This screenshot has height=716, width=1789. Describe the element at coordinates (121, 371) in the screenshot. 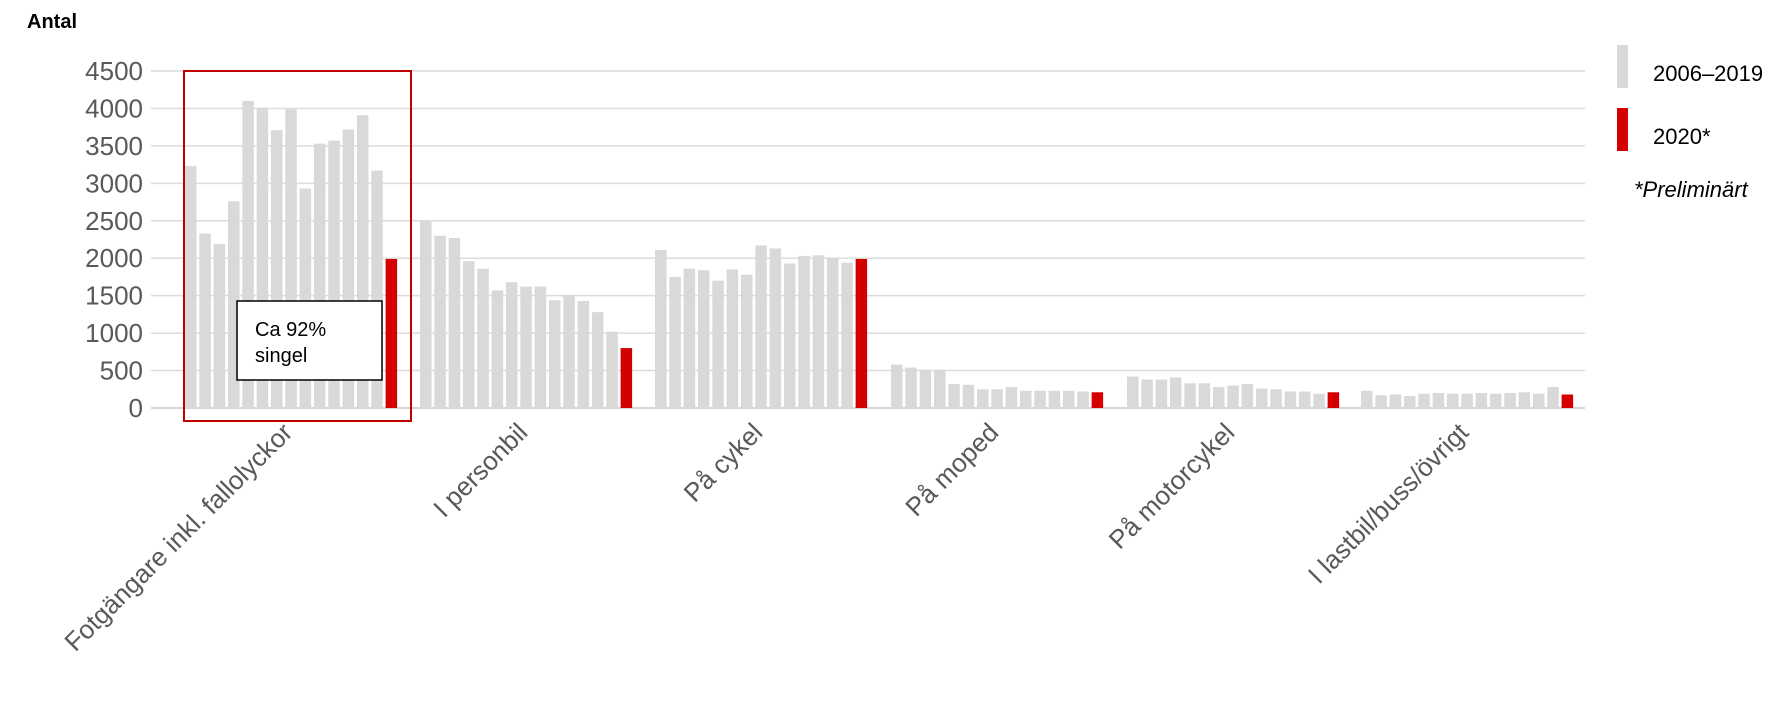

I see `y-tick-label: 500` at that location.